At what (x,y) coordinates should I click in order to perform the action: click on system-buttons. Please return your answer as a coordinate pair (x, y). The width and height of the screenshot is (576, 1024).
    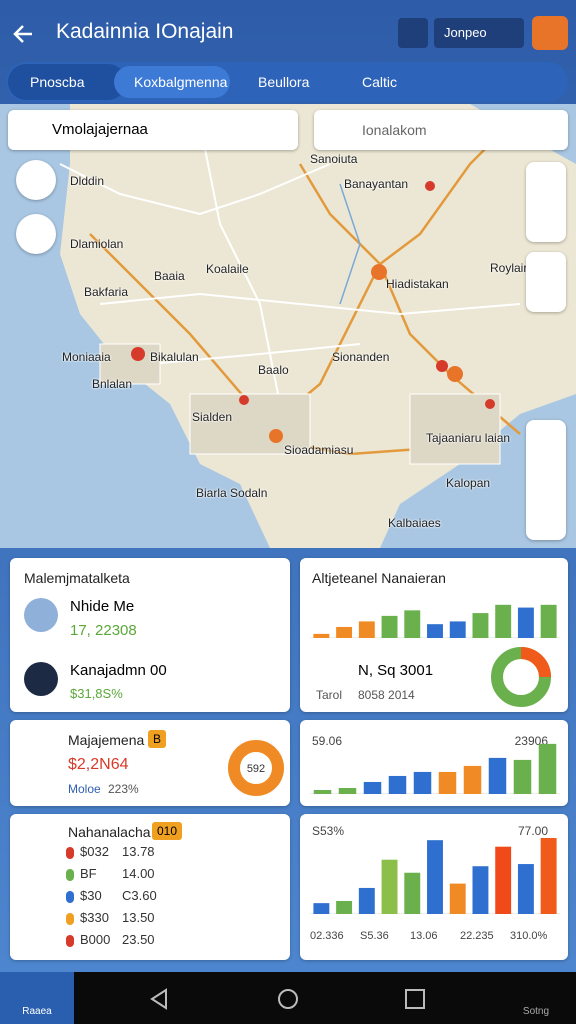
    Looking at the image, I should click on (290, 999).